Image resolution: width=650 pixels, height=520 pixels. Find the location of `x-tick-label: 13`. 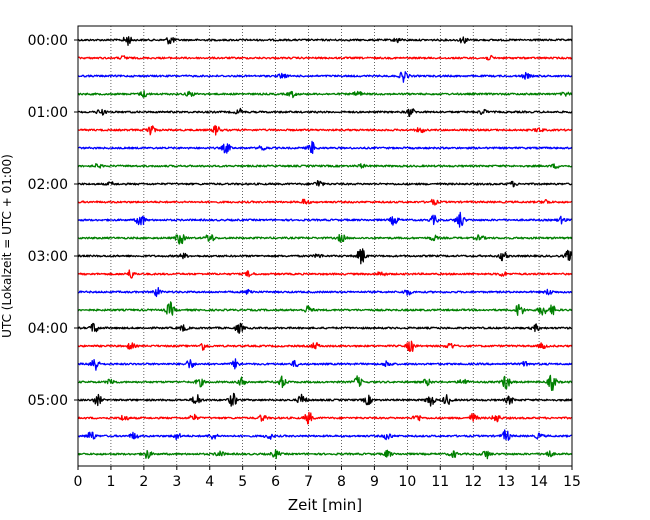

x-tick-label: 13 is located at coordinates (506, 482).